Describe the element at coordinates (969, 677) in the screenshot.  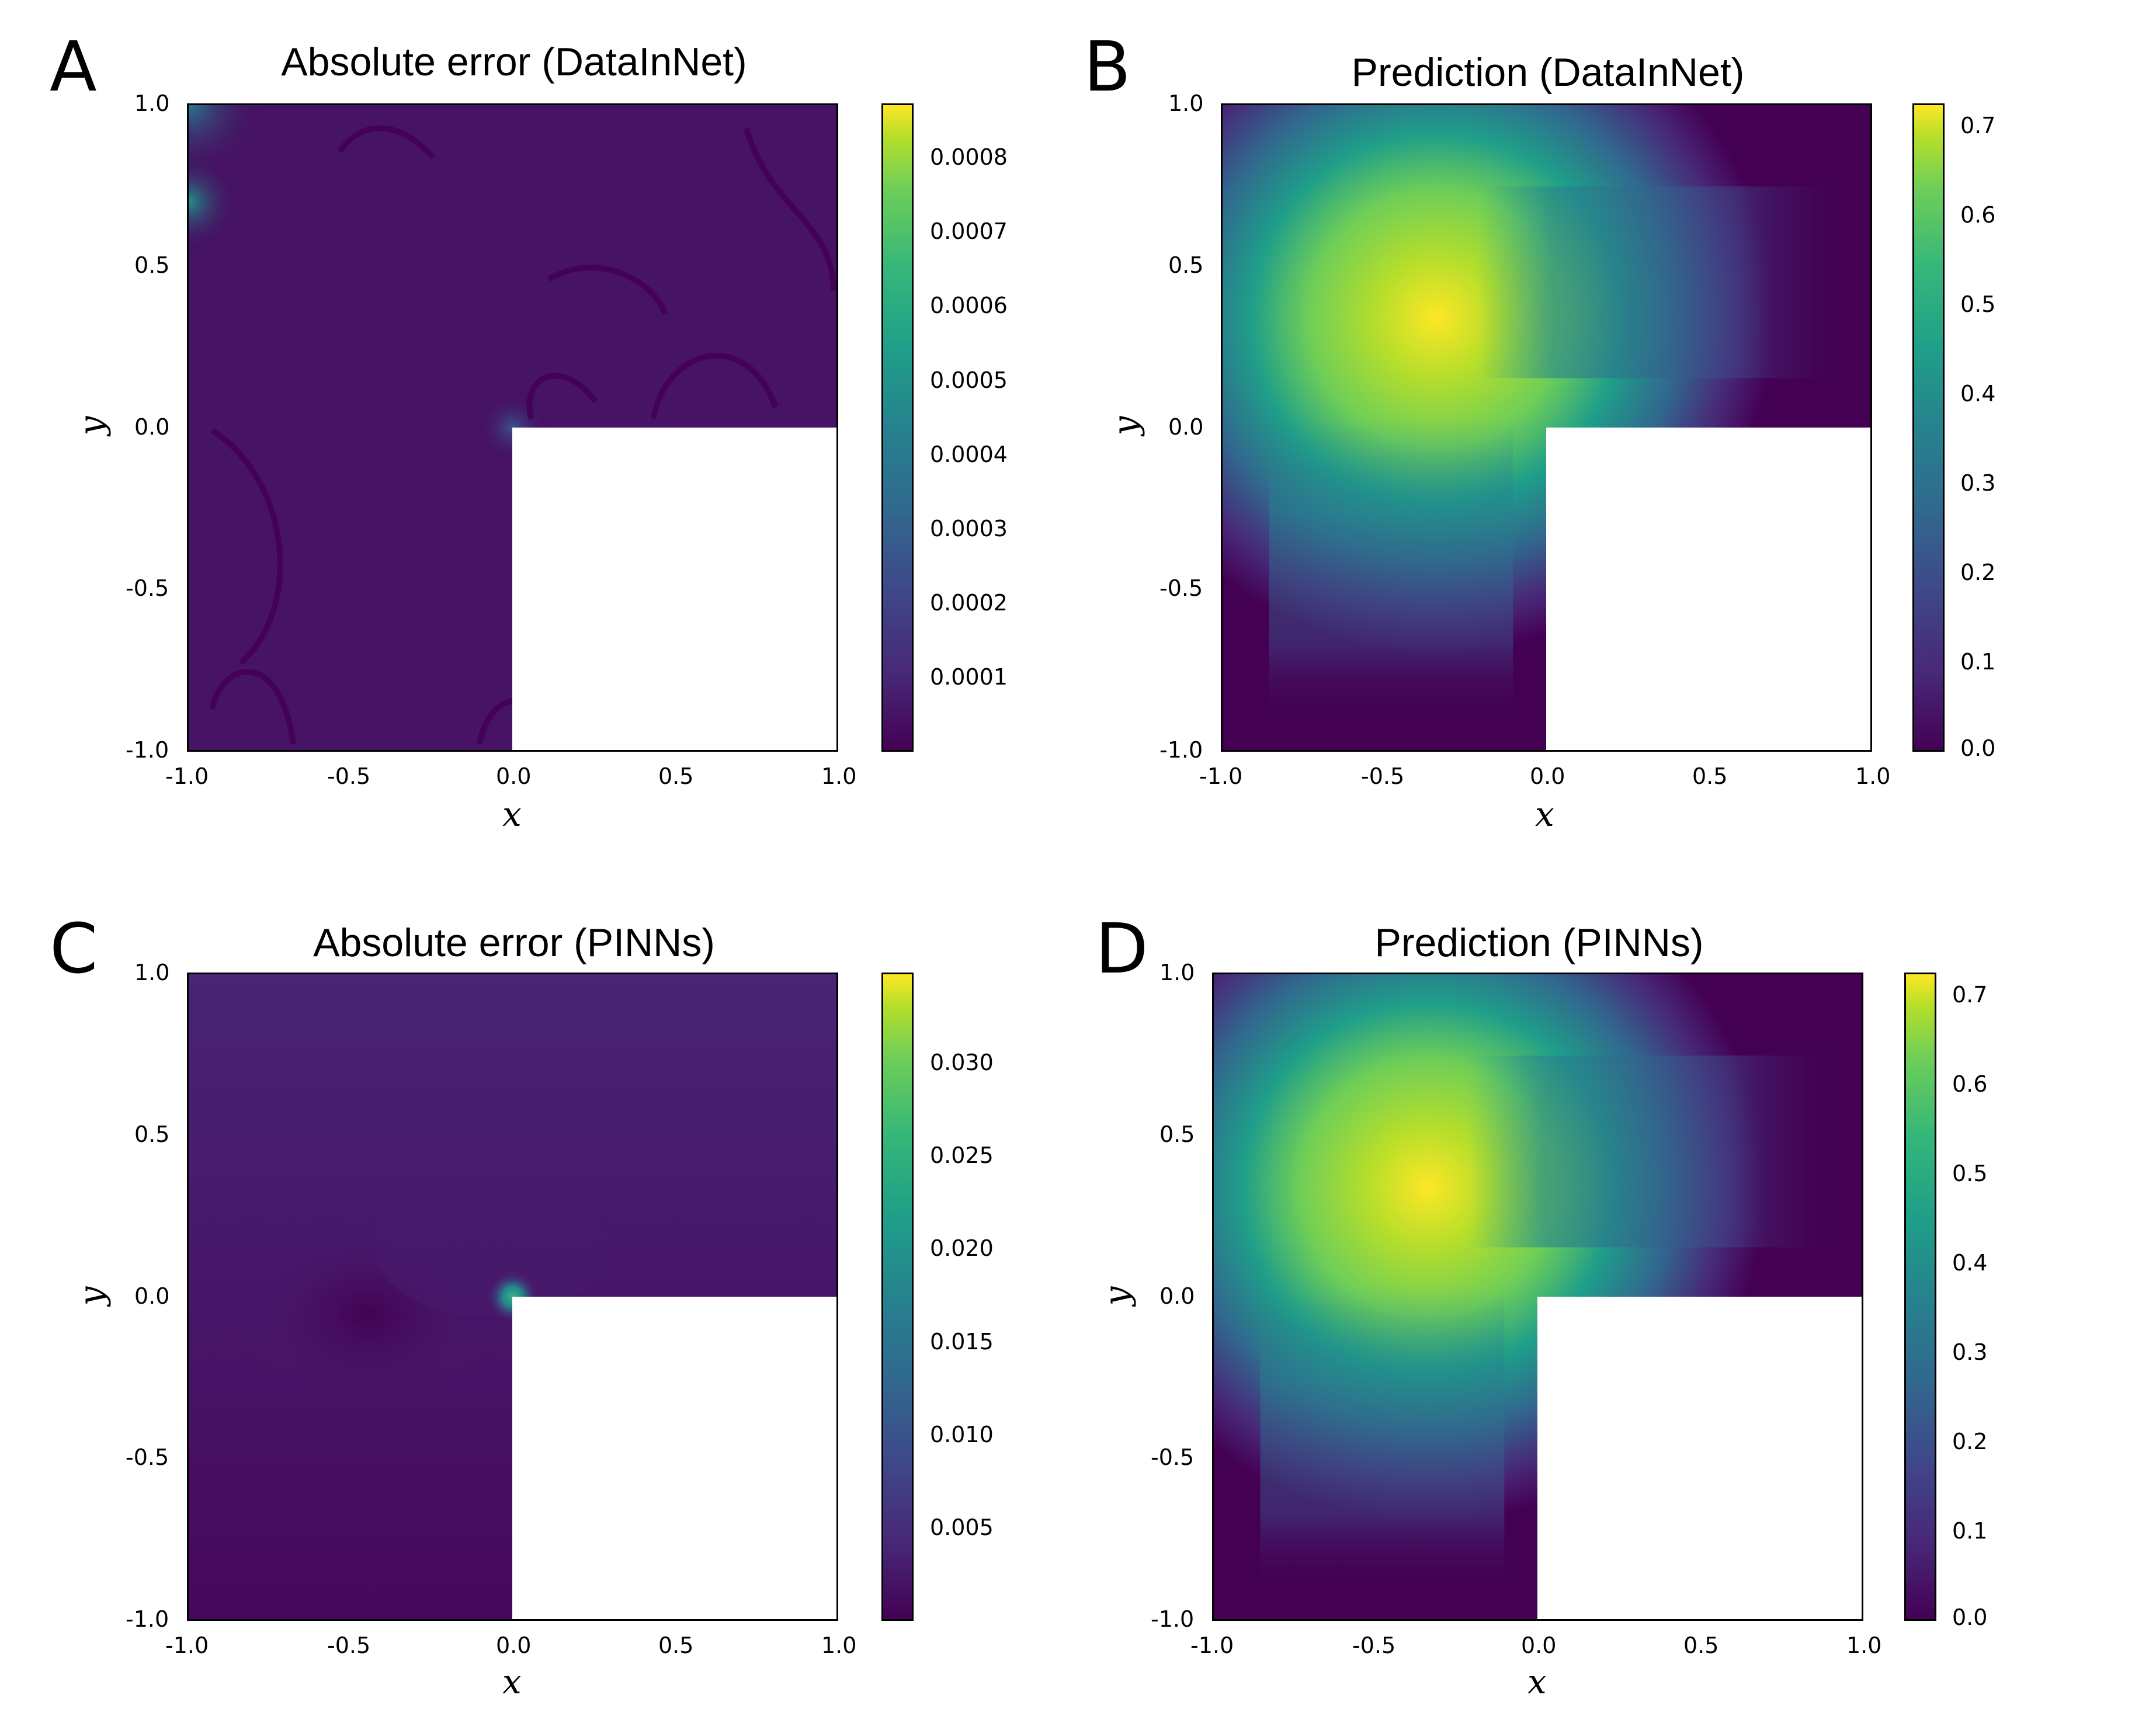
I see `colorbar-tick: 0.0001` at that location.